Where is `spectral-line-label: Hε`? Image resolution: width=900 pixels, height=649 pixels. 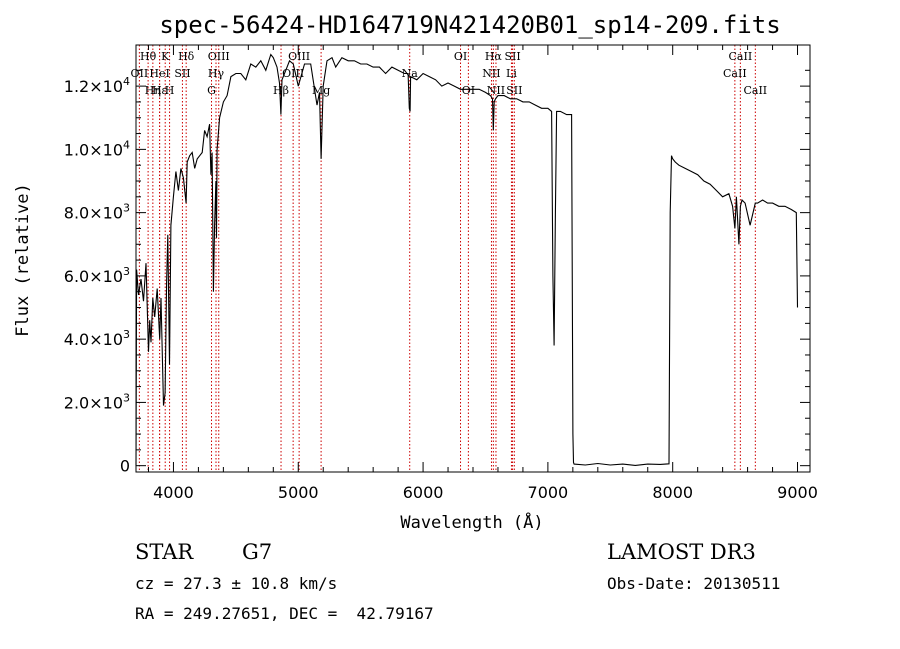 spectral-line-label: Hε is located at coordinates (160, 90).